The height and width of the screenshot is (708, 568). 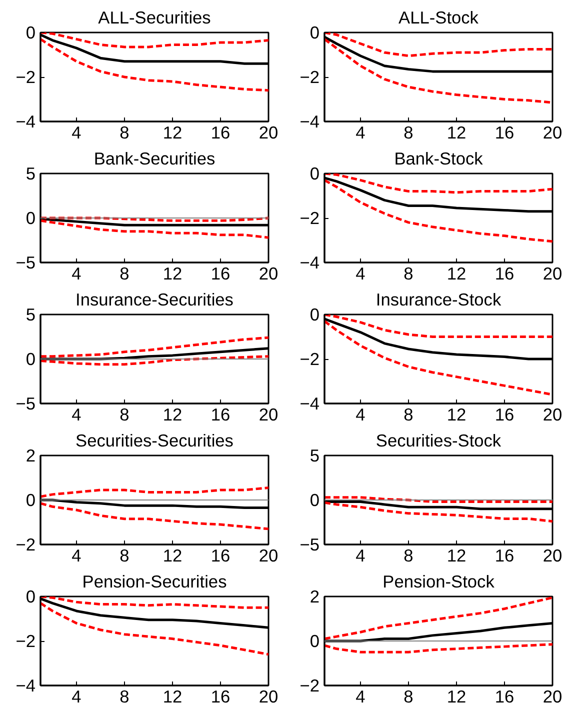 What do you see at coordinates (155, 18) in the screenshot?
I see `chart-title: ALL-Securities` at bounding box center [155, 18].